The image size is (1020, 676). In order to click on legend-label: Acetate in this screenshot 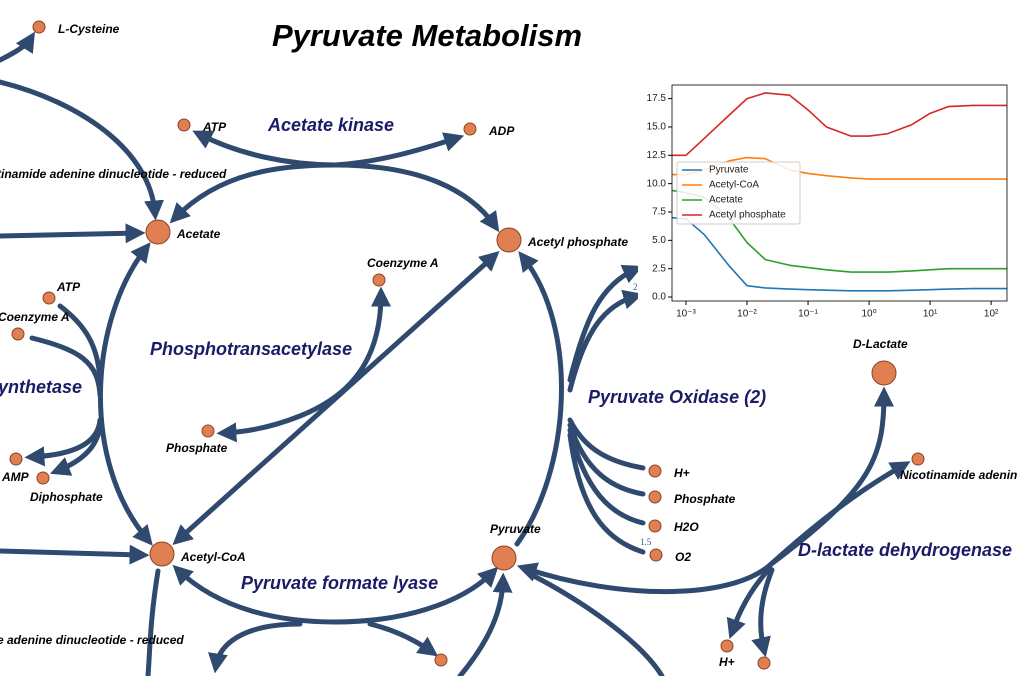, I will do `click(726, 200)`.